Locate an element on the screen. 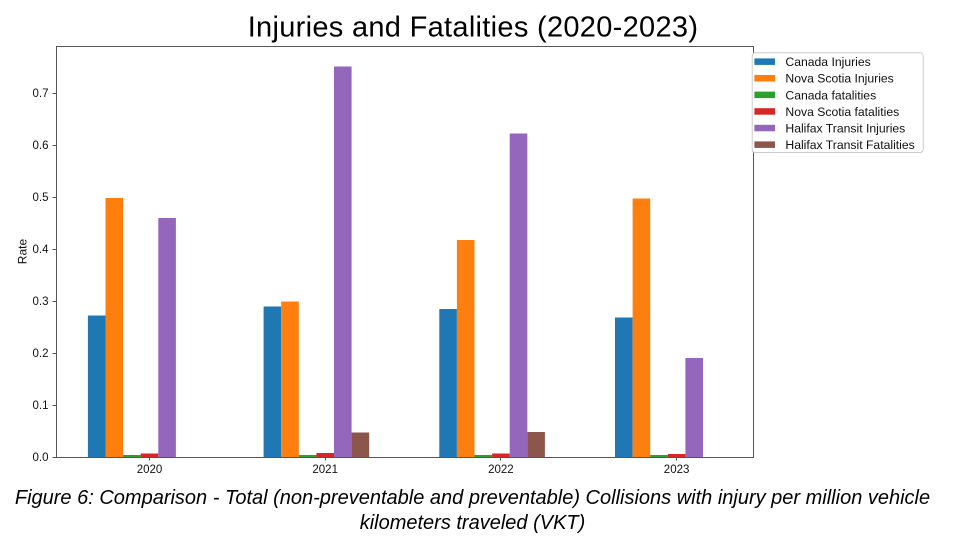 The image size is (980, 542). svg-text: Nova Scotia Injuries is located at coordinates (839, 79).